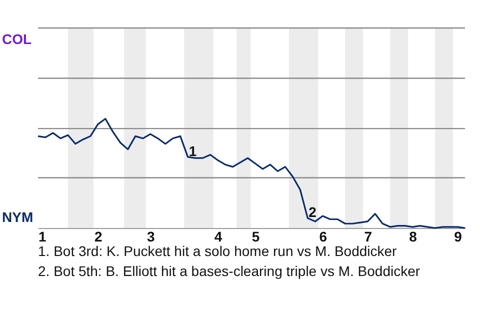 Image resolution: width=480 pixels, height=320 pixels. What do you see at coordinates (42, 236) in the screenshot?
I see `x-tick-label: 1` at bounding box center [42, 236].